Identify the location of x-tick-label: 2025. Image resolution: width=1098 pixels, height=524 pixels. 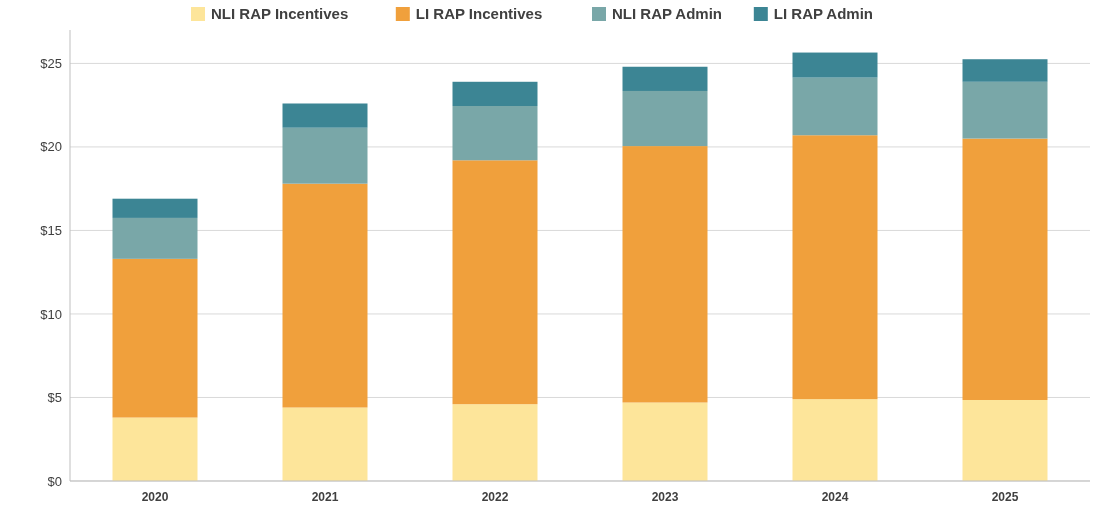
(1005, 497).